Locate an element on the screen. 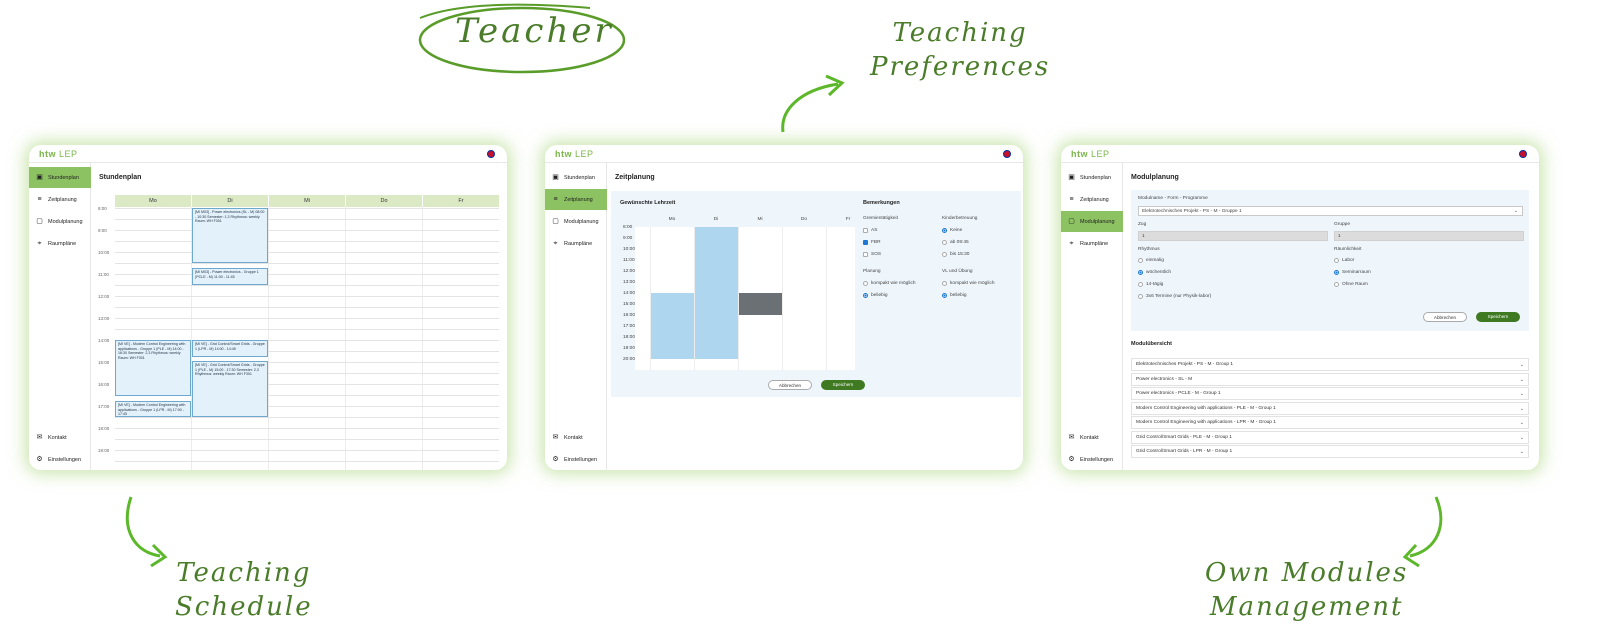 The height and width of the screenshot is (636, 1605). nav-label: Kontakt is located at coordinates (573, 437).